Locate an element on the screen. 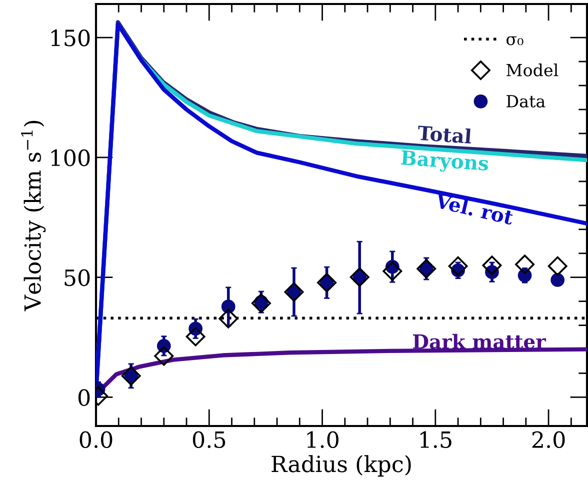  y-tick-label: 0 is located at coordinates (84, 397).